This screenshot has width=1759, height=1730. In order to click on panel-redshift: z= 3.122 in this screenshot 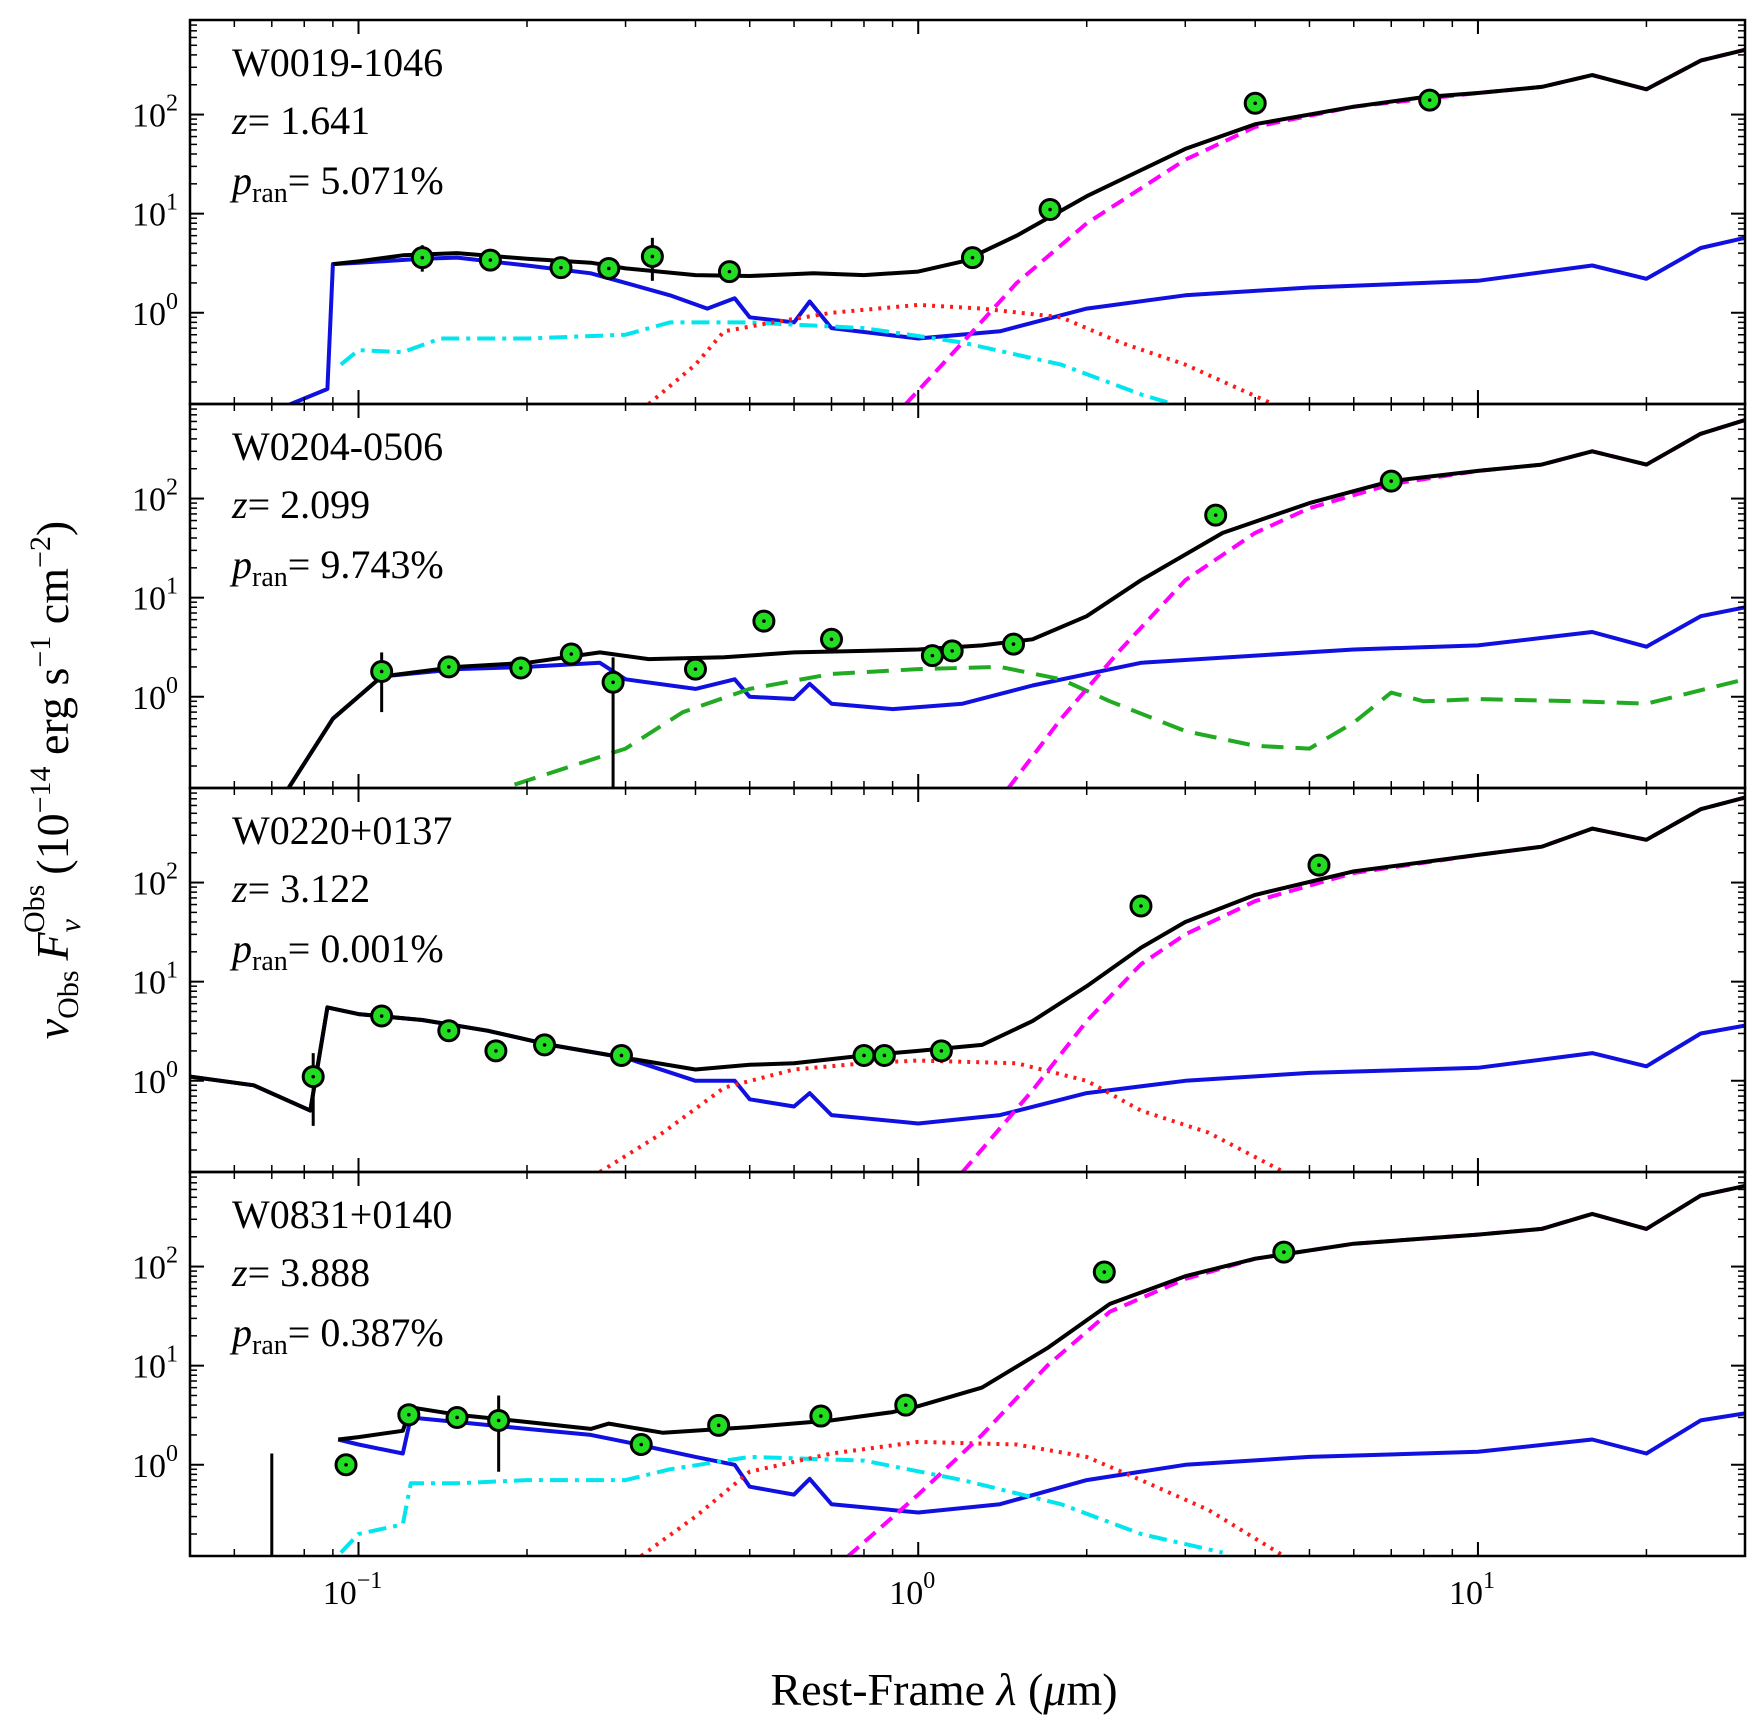, I will do `click(300, 888)`.